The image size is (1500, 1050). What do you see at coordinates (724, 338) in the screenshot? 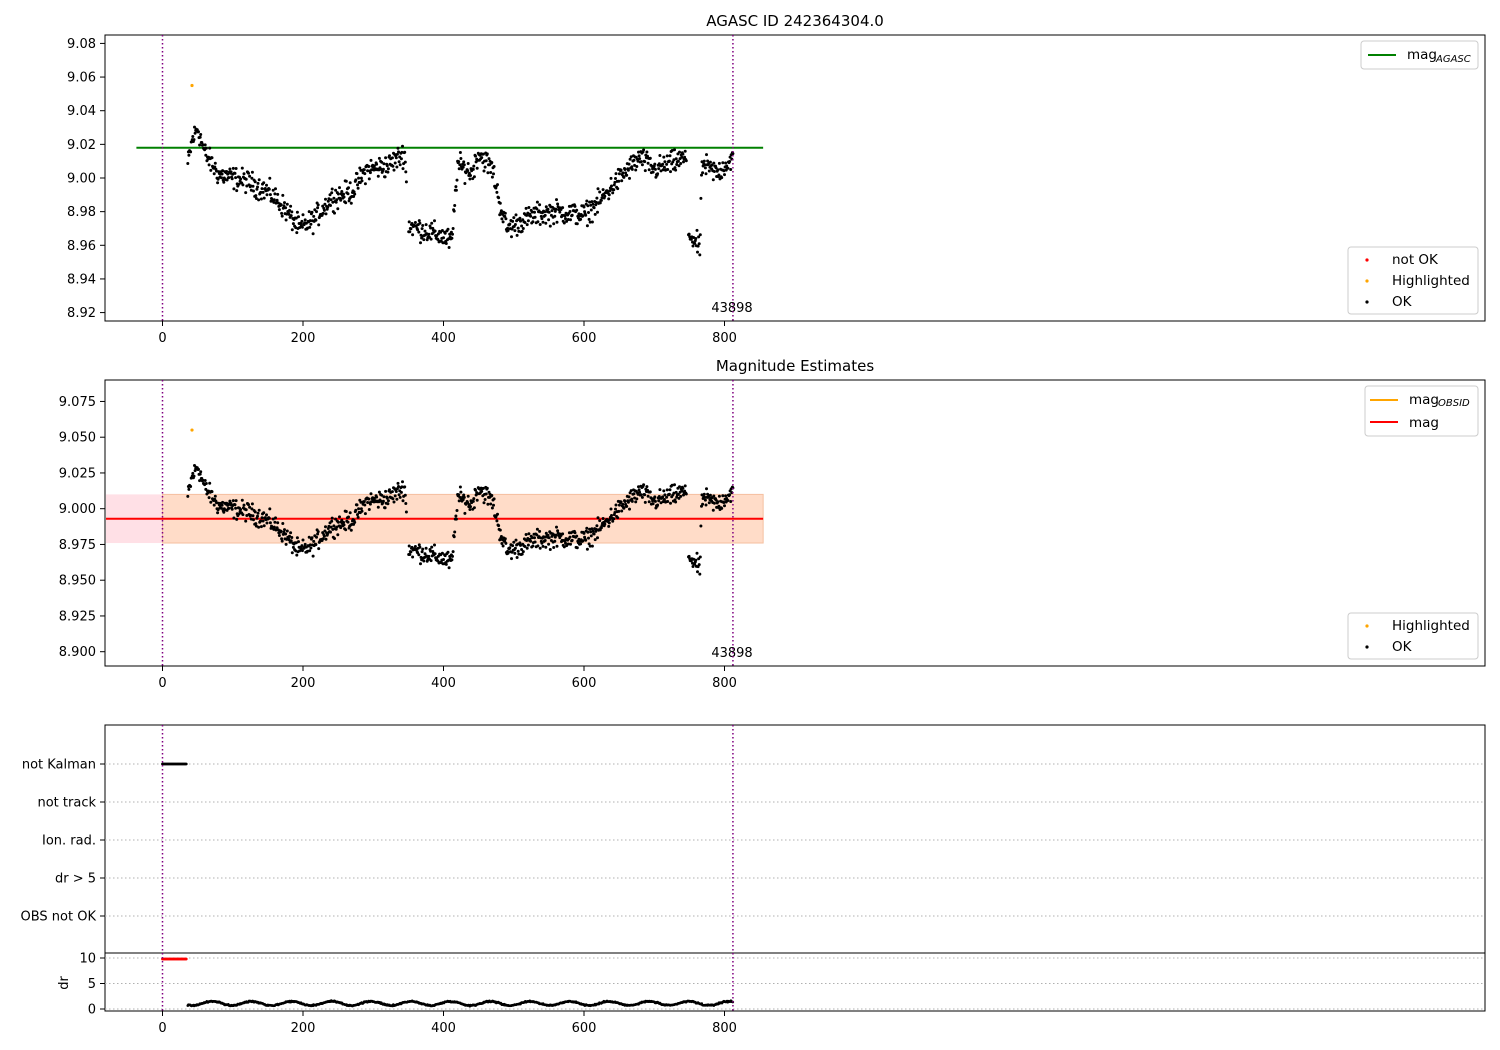
I see `xtick-label: 800` at bounding box center [724, 338].